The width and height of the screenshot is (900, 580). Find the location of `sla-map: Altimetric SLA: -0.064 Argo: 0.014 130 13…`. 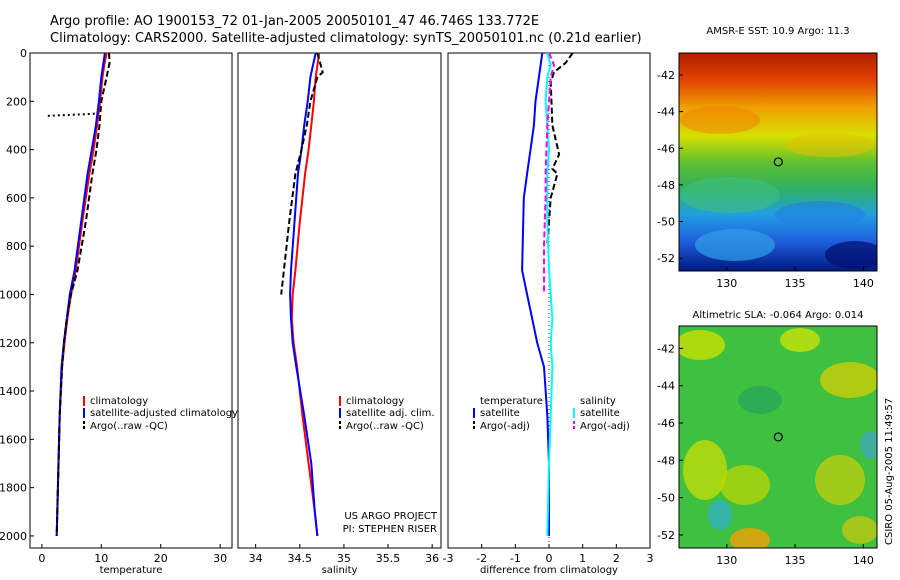

sla-map: Altimetric SLA: -0.064 Argo: 0.014 130 13… is located at coordinates (767, 438).